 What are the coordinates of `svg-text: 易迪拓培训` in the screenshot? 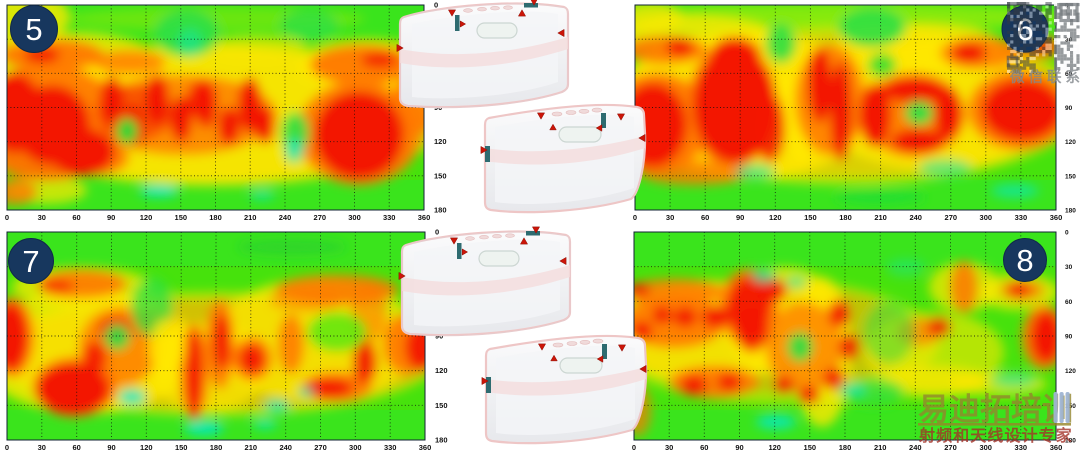 It's located at (995, 409).